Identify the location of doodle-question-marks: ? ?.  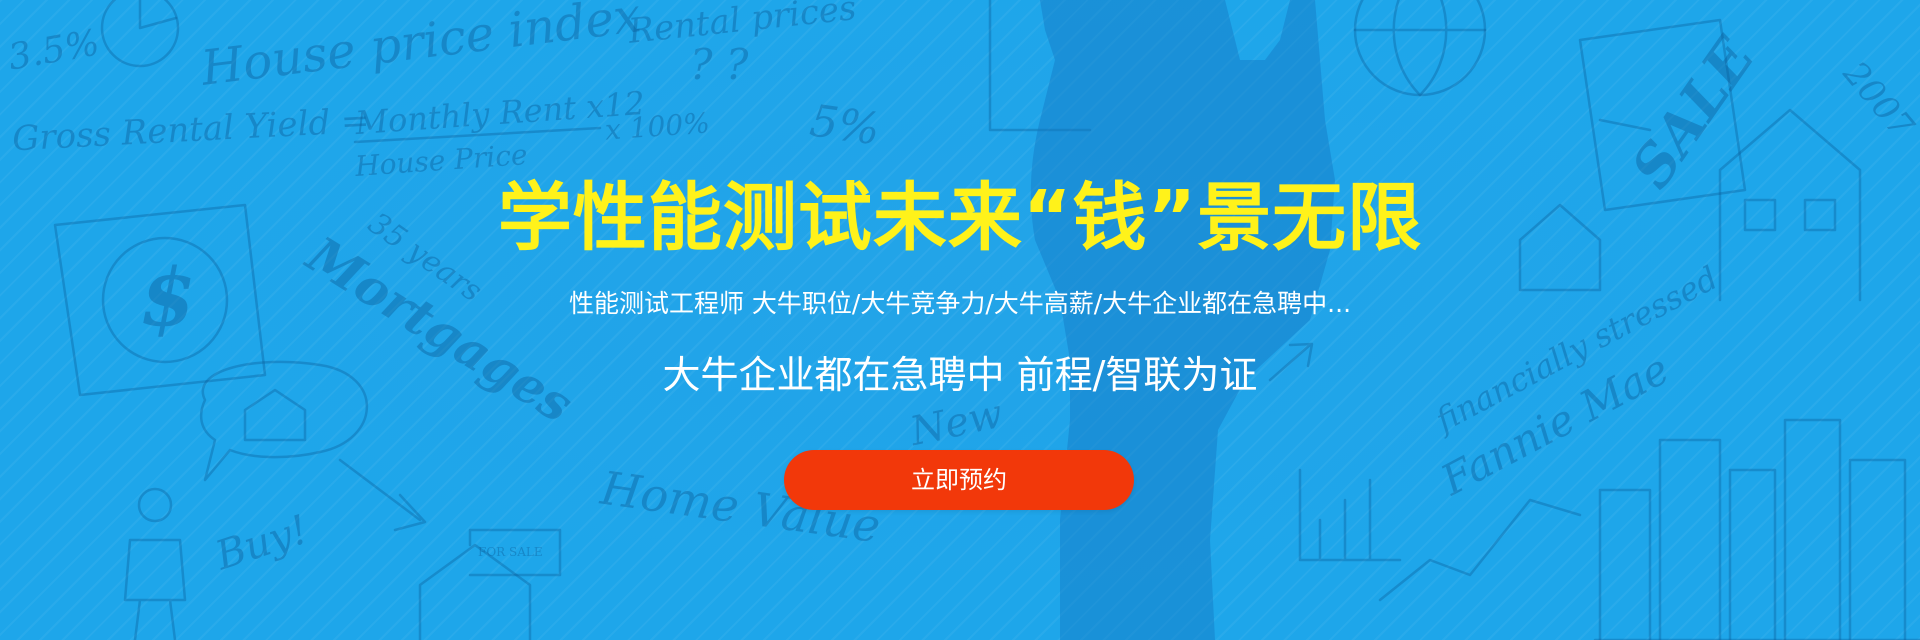
(719, 64).